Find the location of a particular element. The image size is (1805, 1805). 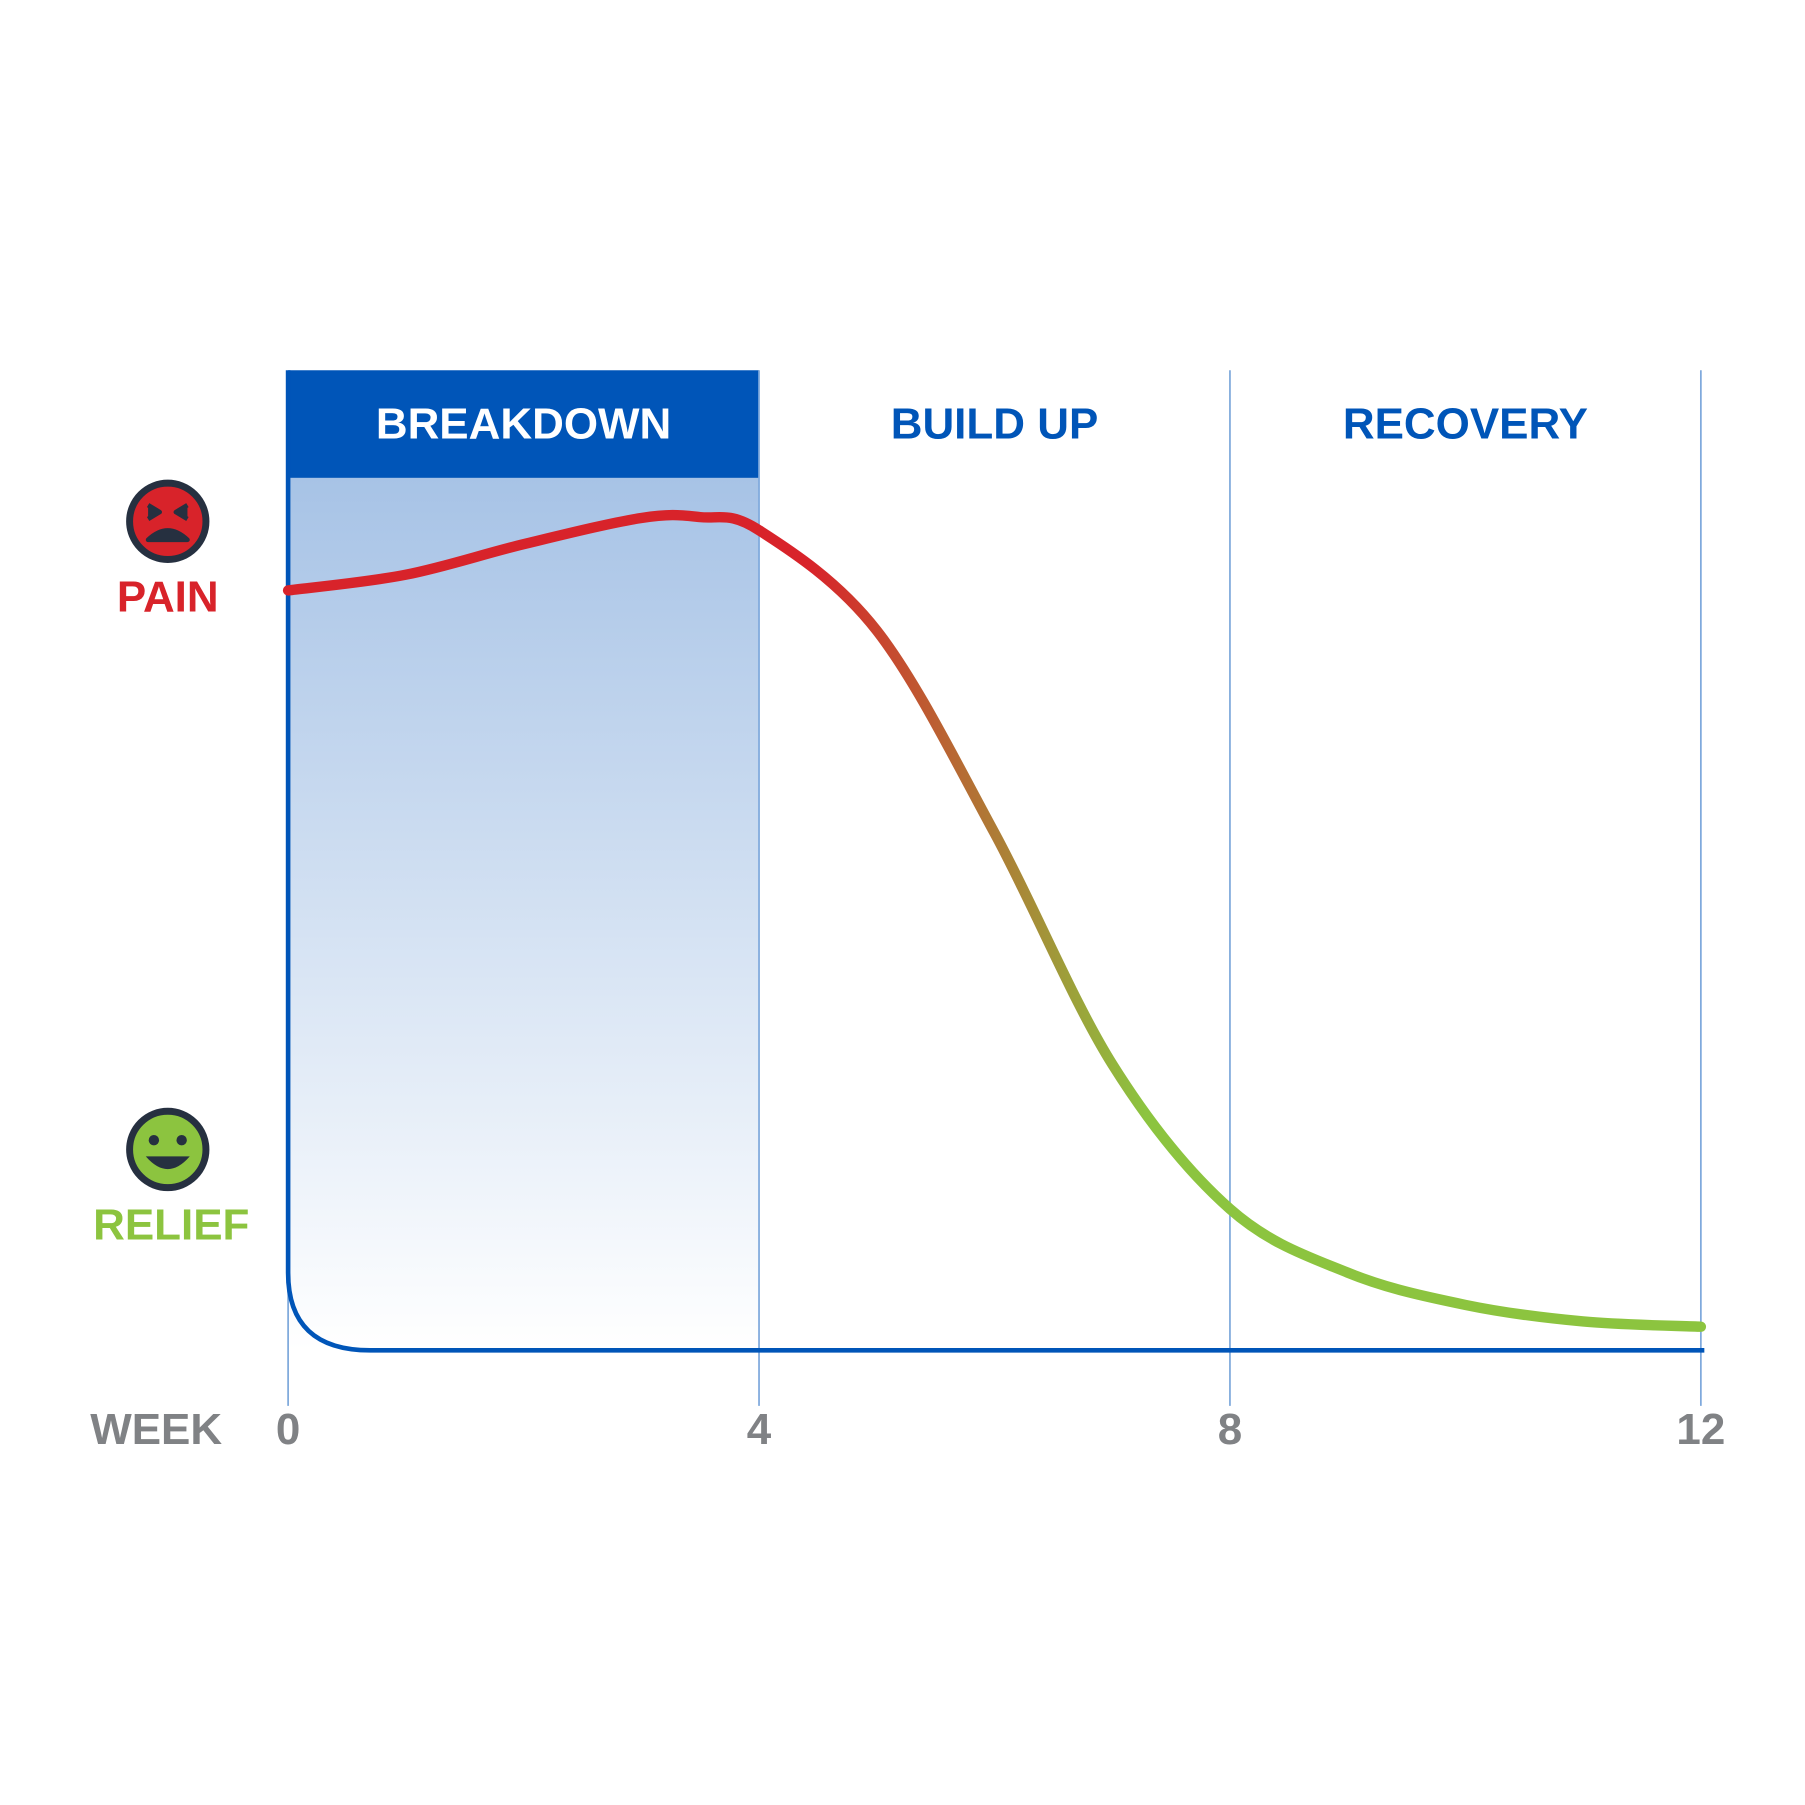

phase-label: BREAKDOWN is located at coordinates (523, 424).